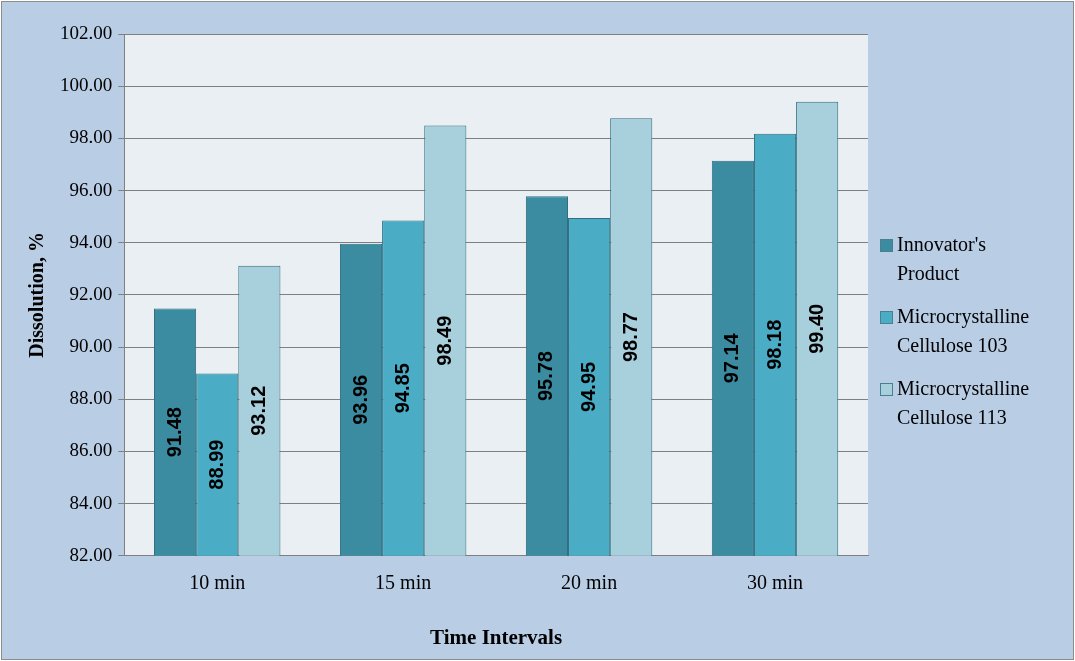 Image resolution: width=1075 pixels, height=661 pixels. What do you see at coordinates (731, 358) in the screenshot?
I see `data-label: 97.14` at bounding box center [731, 358].